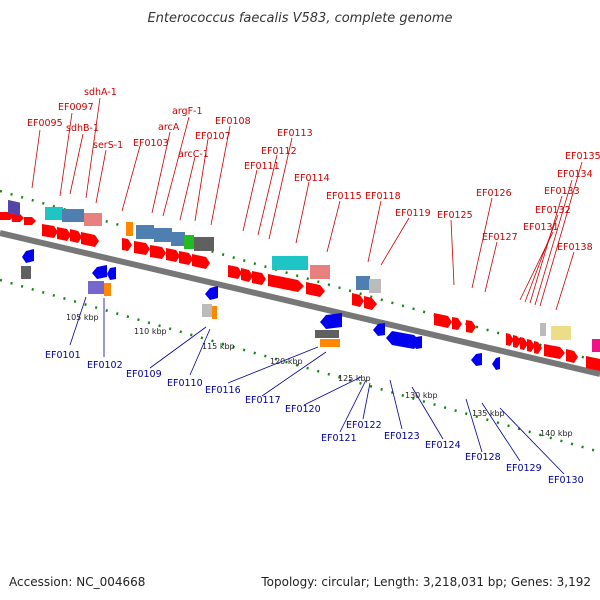  Describe the element at coordinates (223, 390) in the screenshot. I see `gene-label: EF0116` at that location.